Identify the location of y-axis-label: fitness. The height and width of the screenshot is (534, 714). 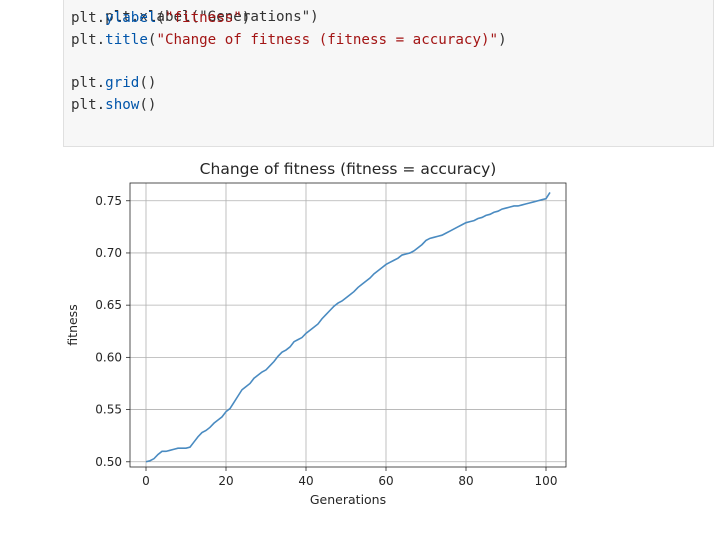
(72, 324).